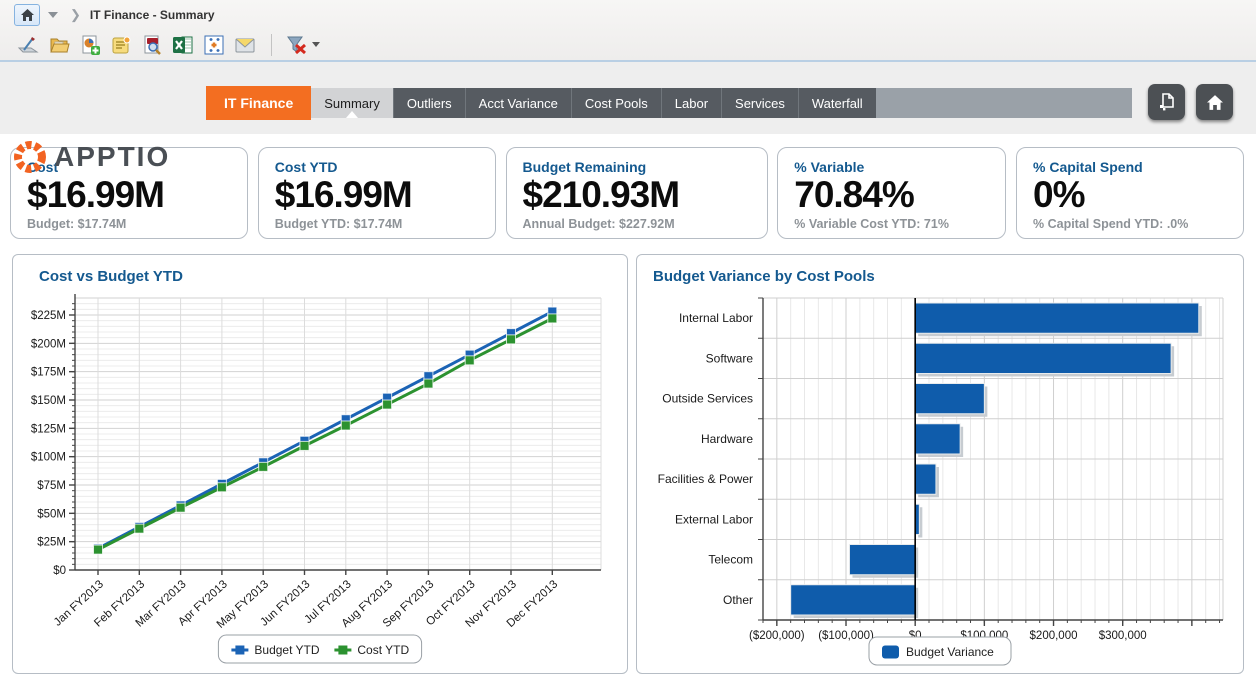 This screenshot has width=1256, height=686. Describe the element at coordinates (738, 600) in the screenshot. I see `svg-text: Other` at that location.